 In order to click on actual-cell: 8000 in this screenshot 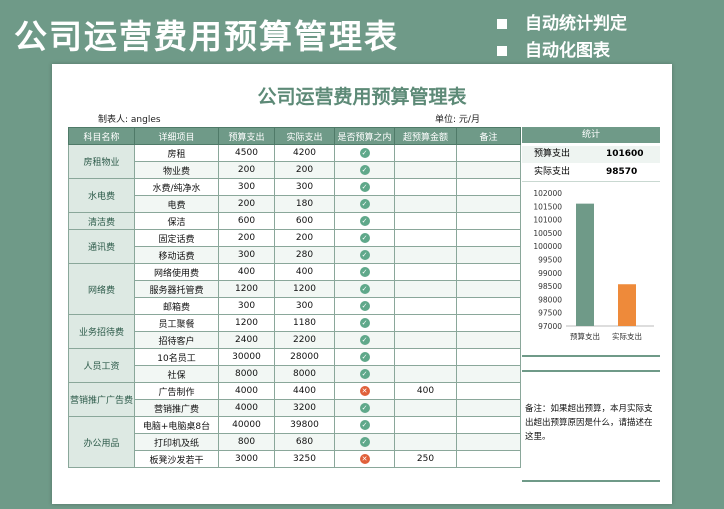, I will do `click(304, 374)`.